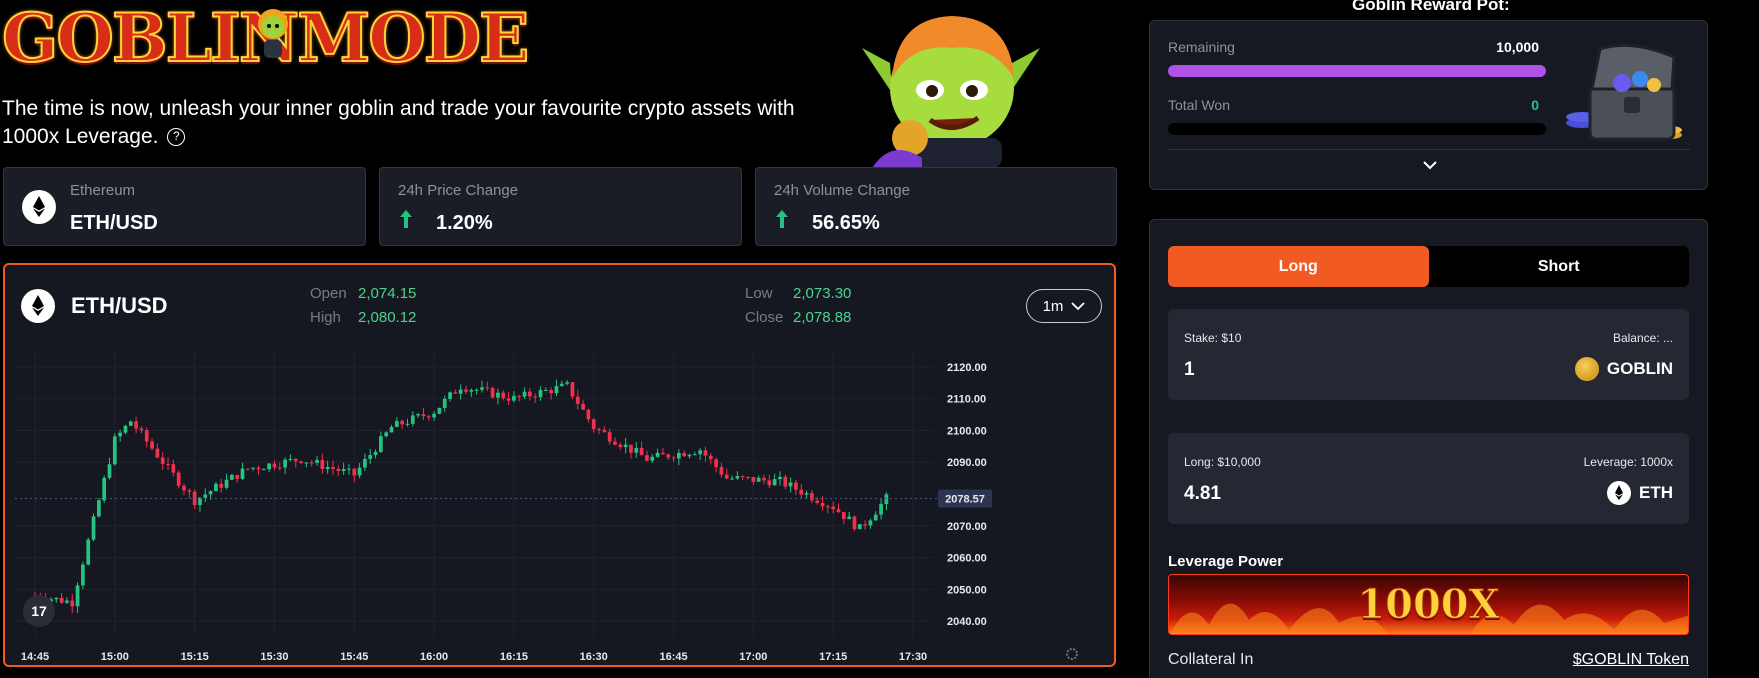 The height and width of the screenshot is (678, 1759). I want to click on long-button: Long, so click(1298, 266).